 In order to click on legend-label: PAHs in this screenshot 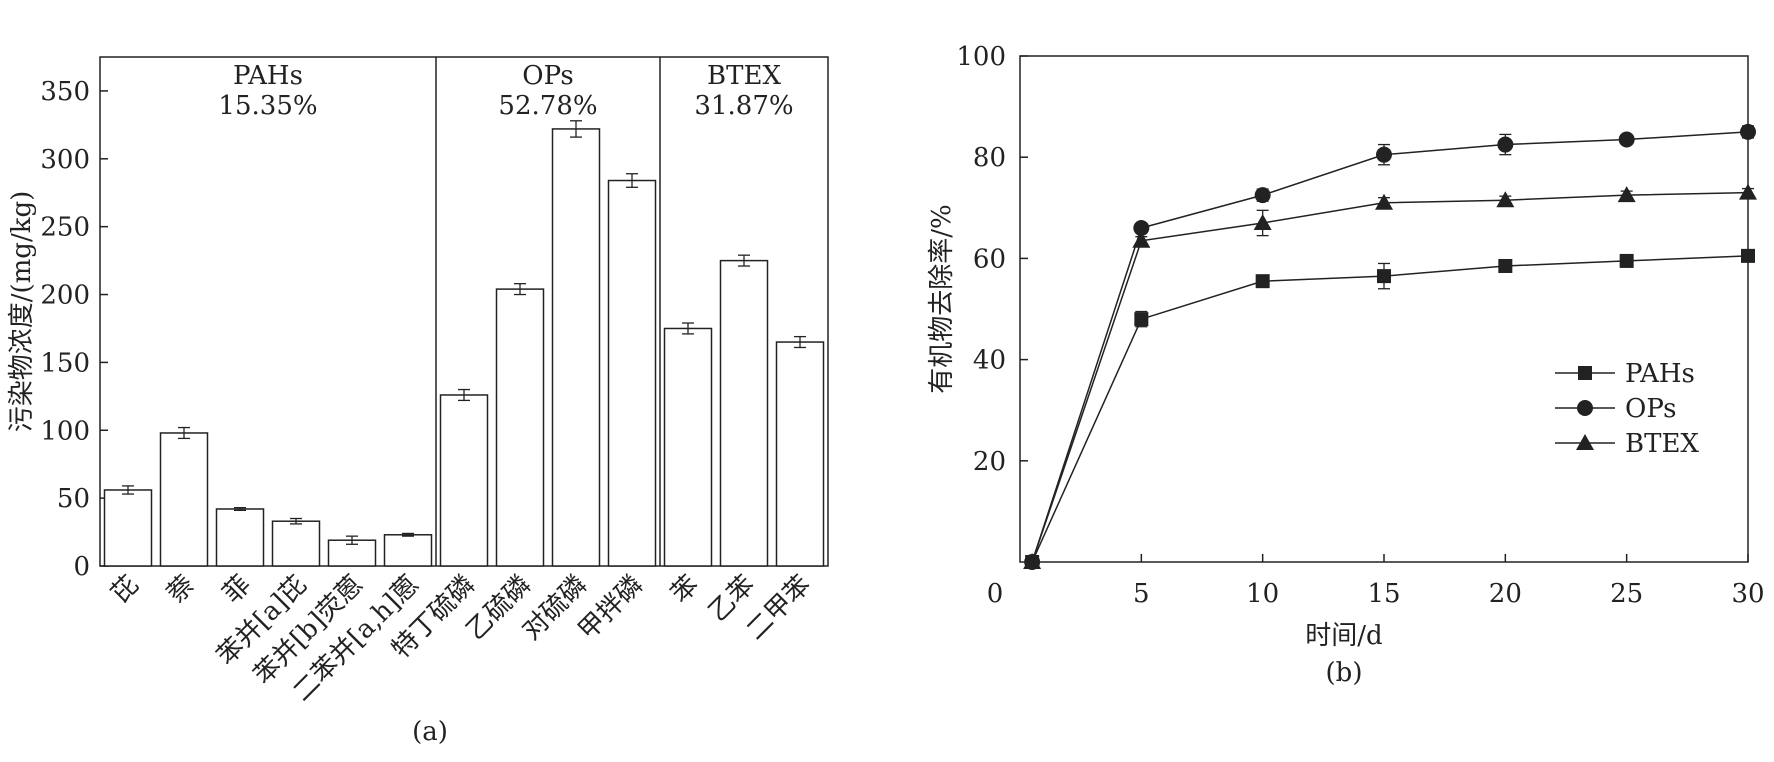, I will do `click(1660, 374)`.